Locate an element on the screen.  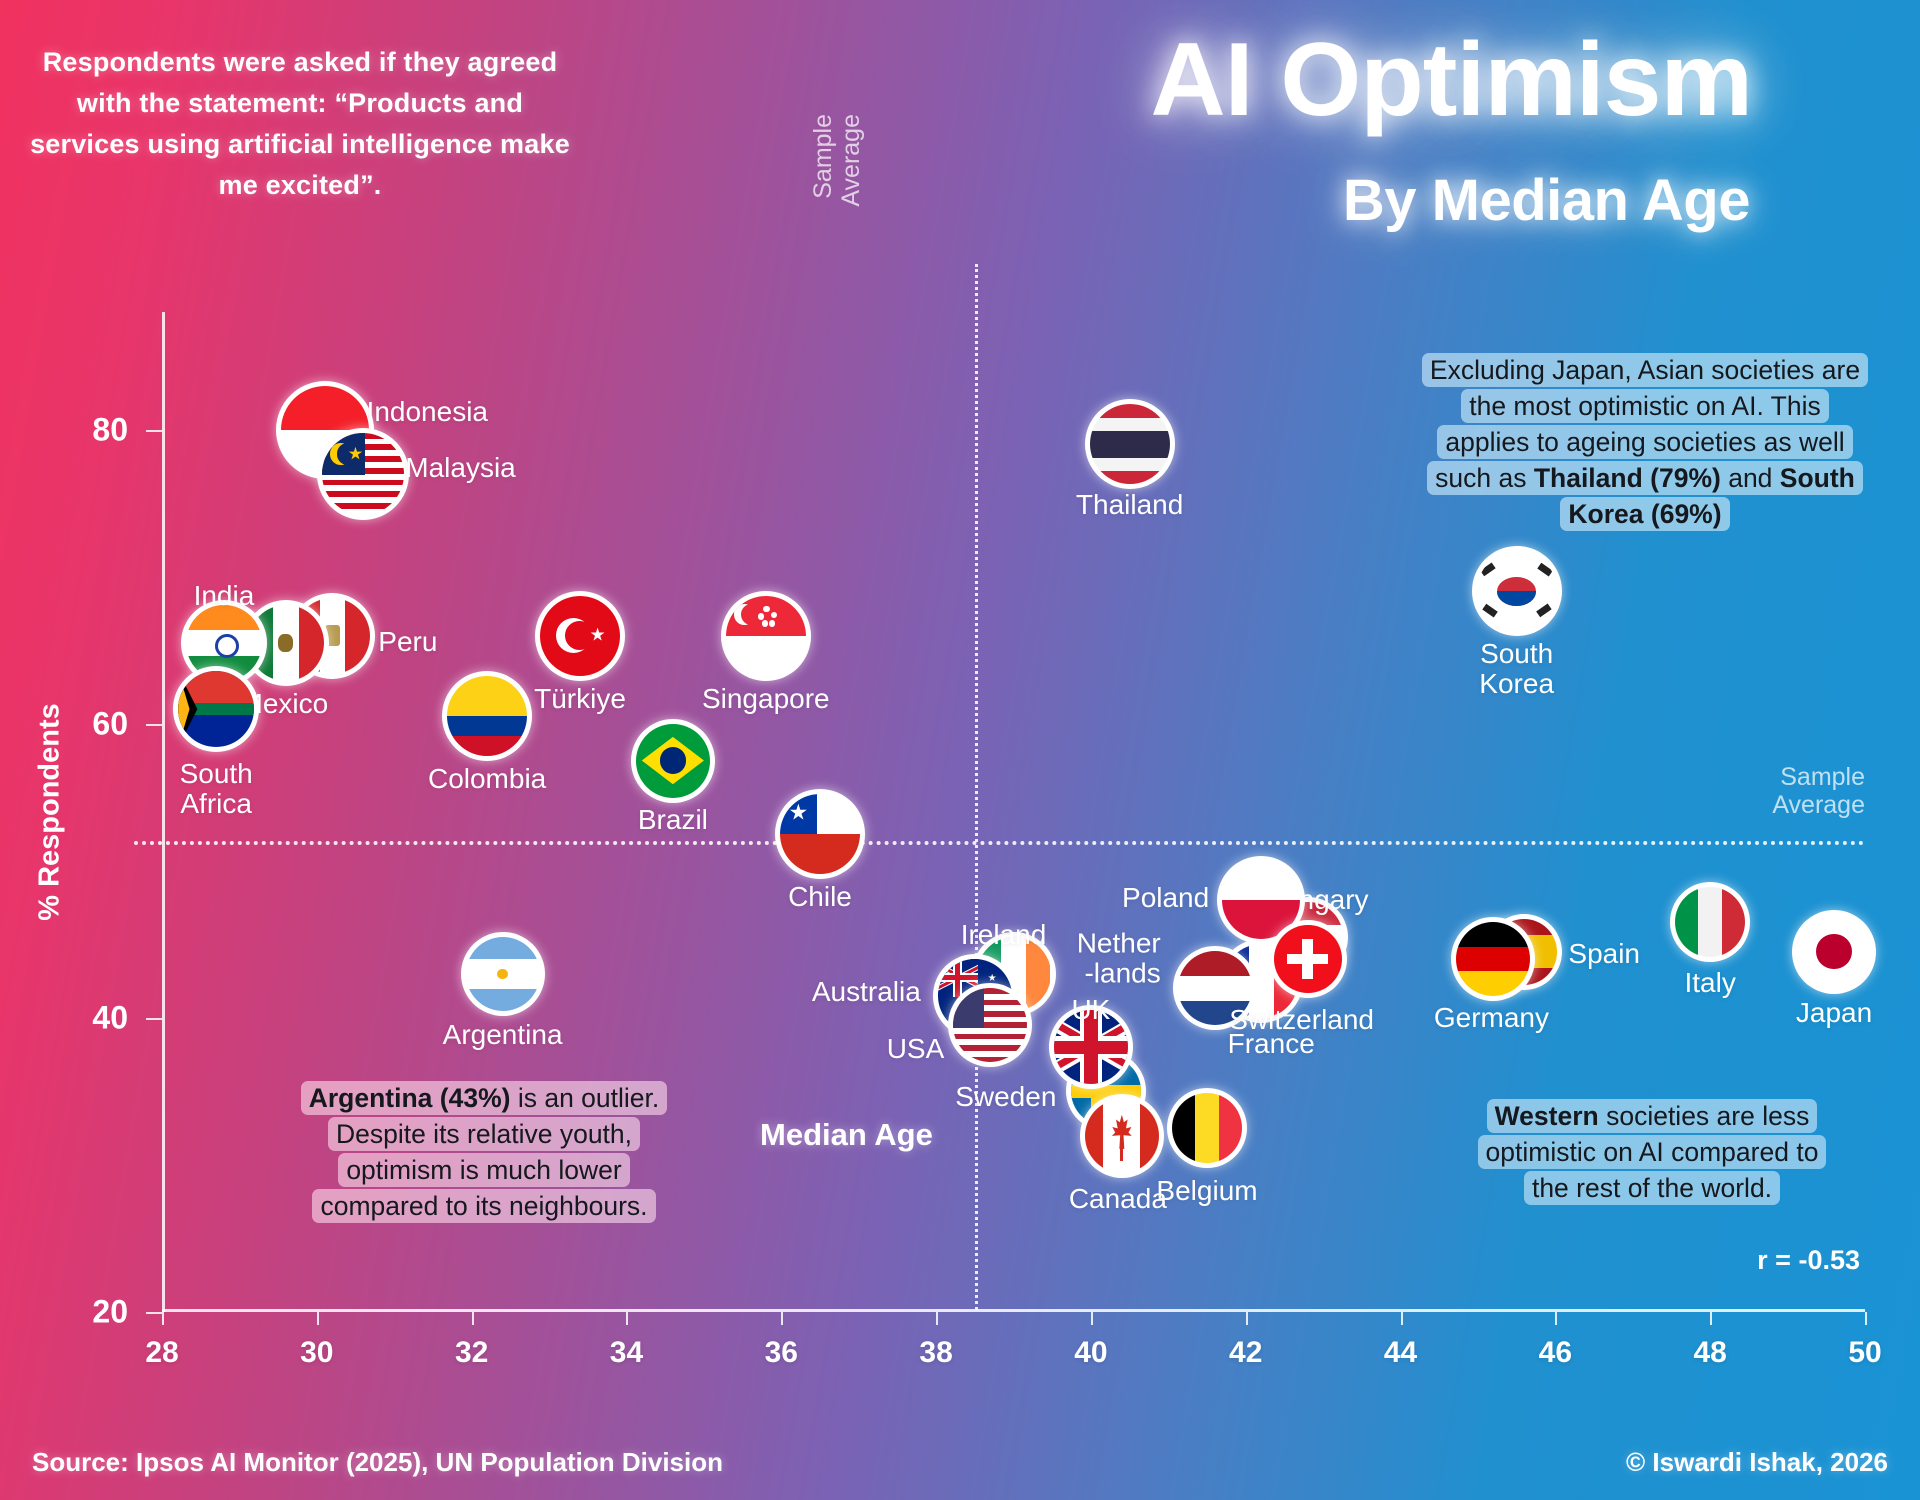
sample-average-horizontal-label: Sample Average is located at coordinates (1818, 791).